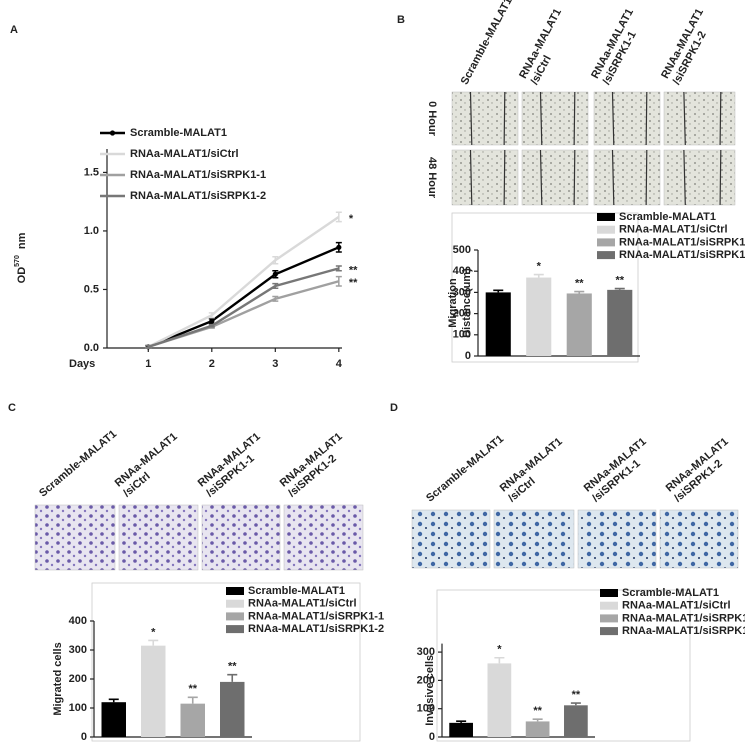  I want to click on y-tick-label: 500, so click(462, 250).